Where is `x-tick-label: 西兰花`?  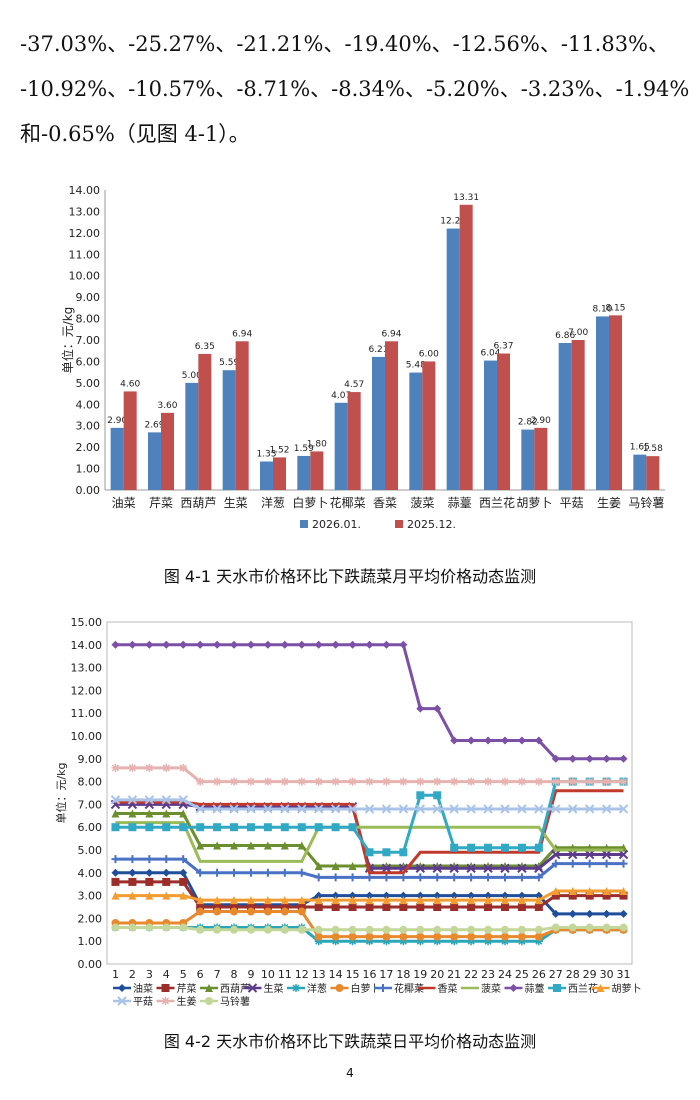 x-tick-label: 西兰花 is located at coordinates (497, 502).